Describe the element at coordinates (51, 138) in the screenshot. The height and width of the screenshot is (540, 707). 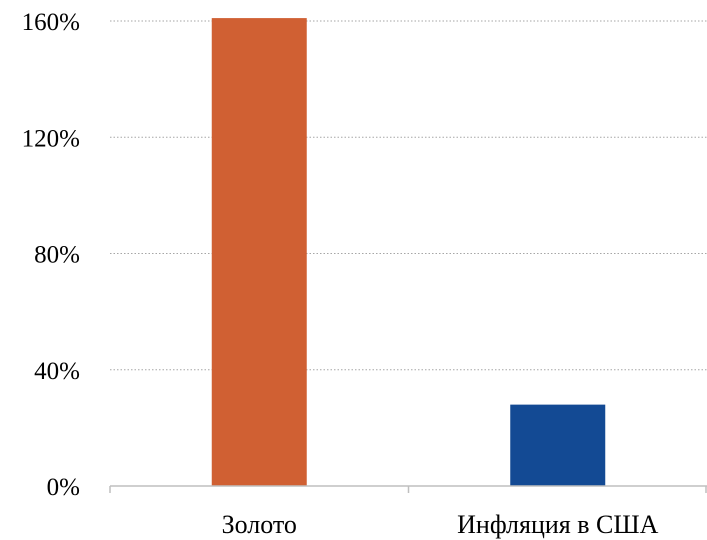
I see `y-tick-label: 120%` at that location.